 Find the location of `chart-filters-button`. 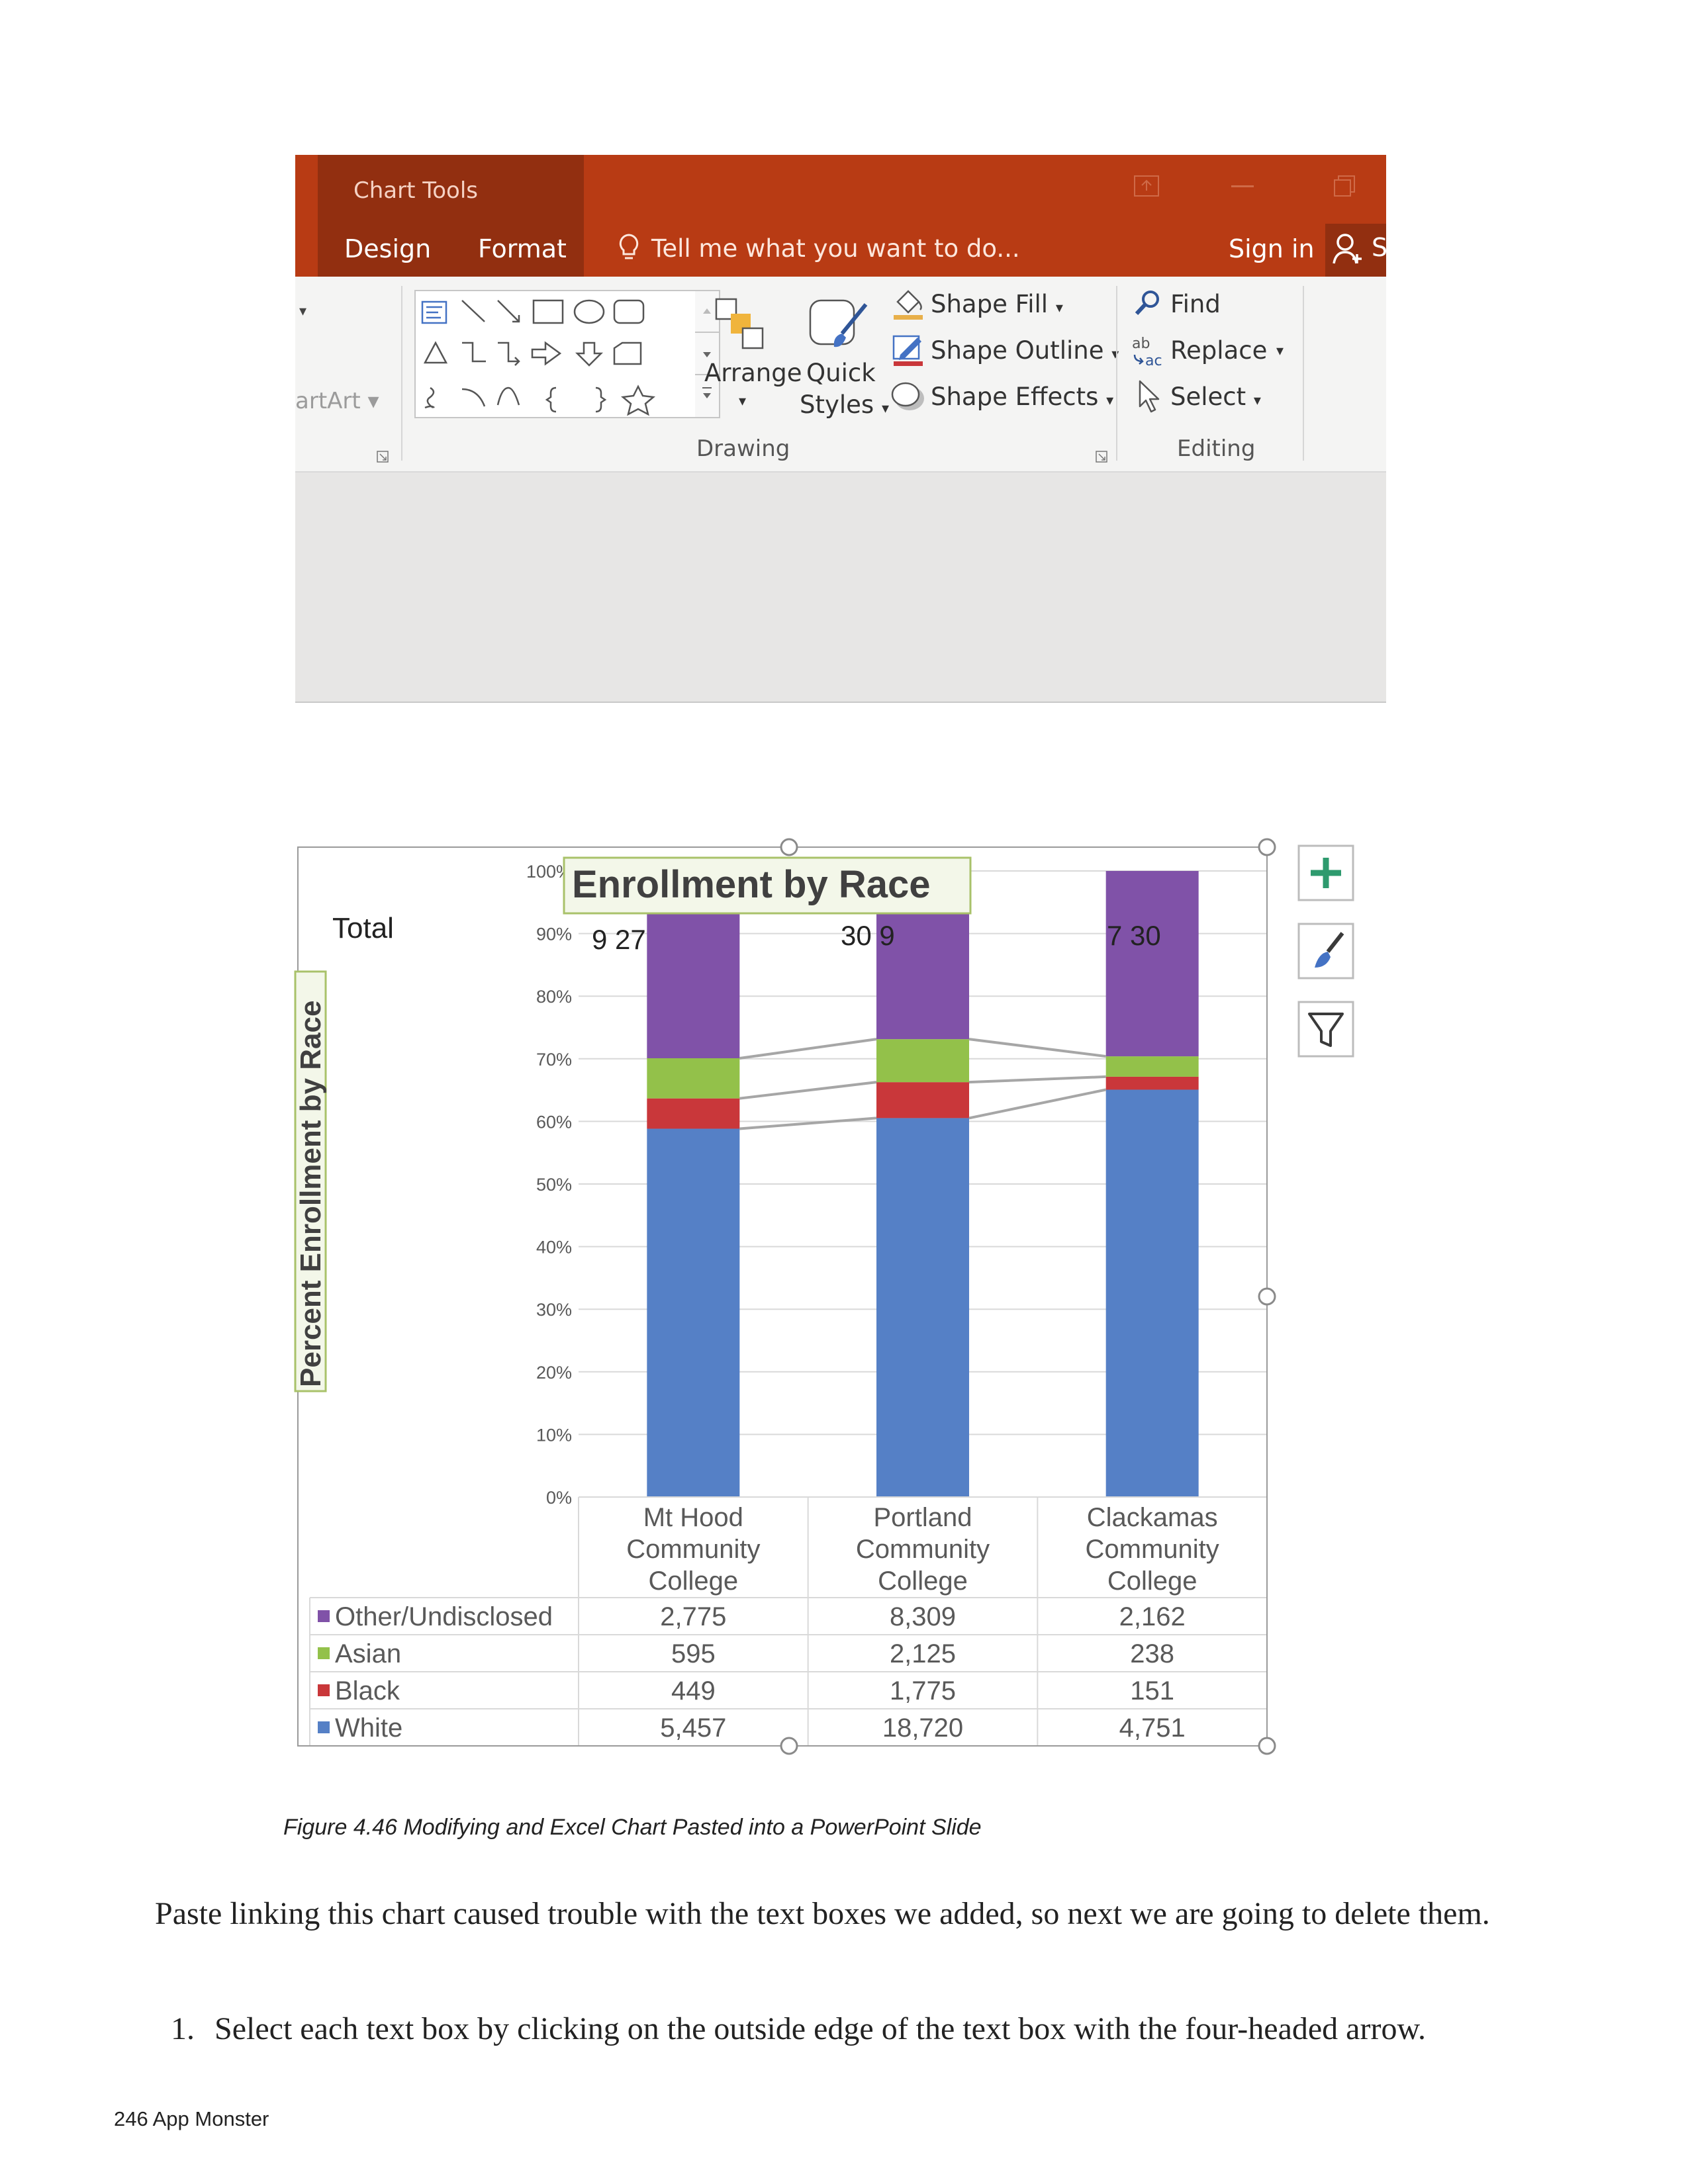

chart-filters-button is located at coordinates (1325, 1029).